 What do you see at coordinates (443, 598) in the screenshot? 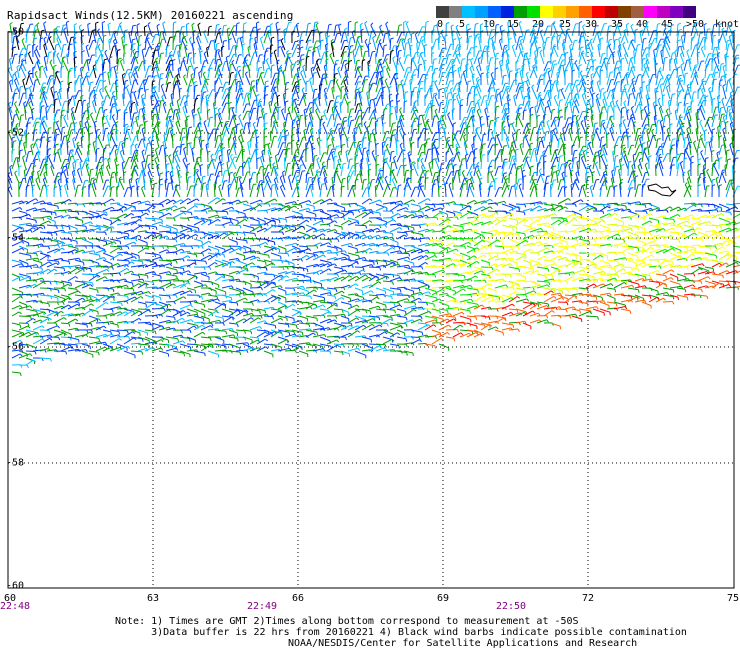
I see `lon-label-69: 69` at bounding box center [443, 598].